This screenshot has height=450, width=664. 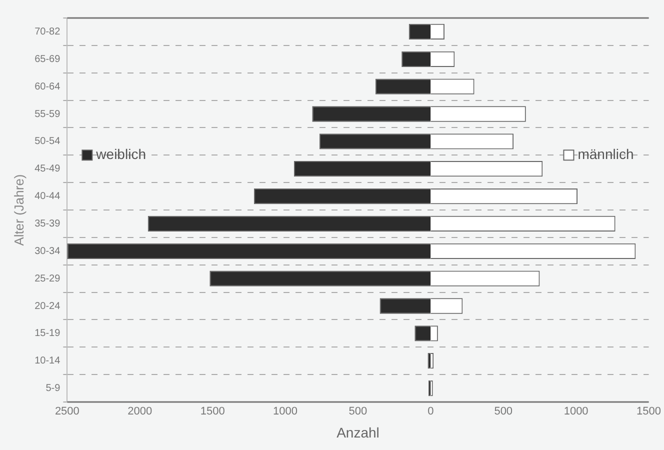 What do you see at coordinates (47, 224) in the screenshot?
I see `y-tick-label: 35-39` at bounding box center [47, 224].